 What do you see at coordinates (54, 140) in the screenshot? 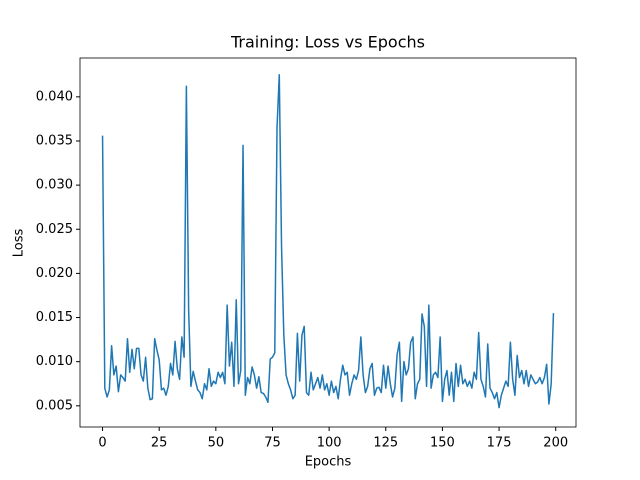
I see `y-tick-label: 0.035` at bounding box center [54, 140].